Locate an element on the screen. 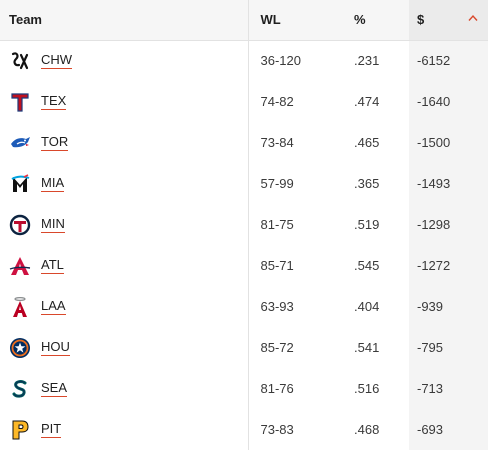  table-row: HOU 85-72 .541 -795 is located at coordinates (244, 347).